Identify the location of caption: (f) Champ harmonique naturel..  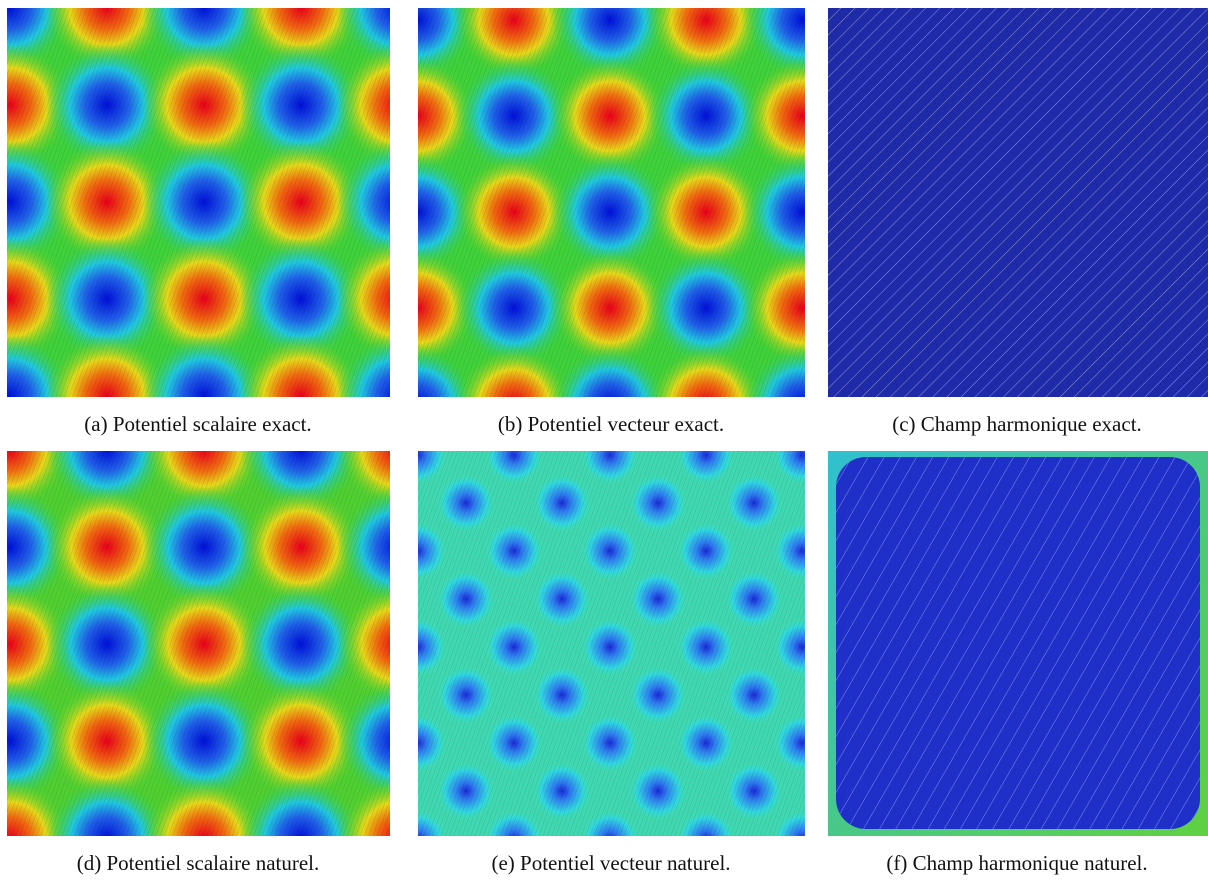
(1016, 863).